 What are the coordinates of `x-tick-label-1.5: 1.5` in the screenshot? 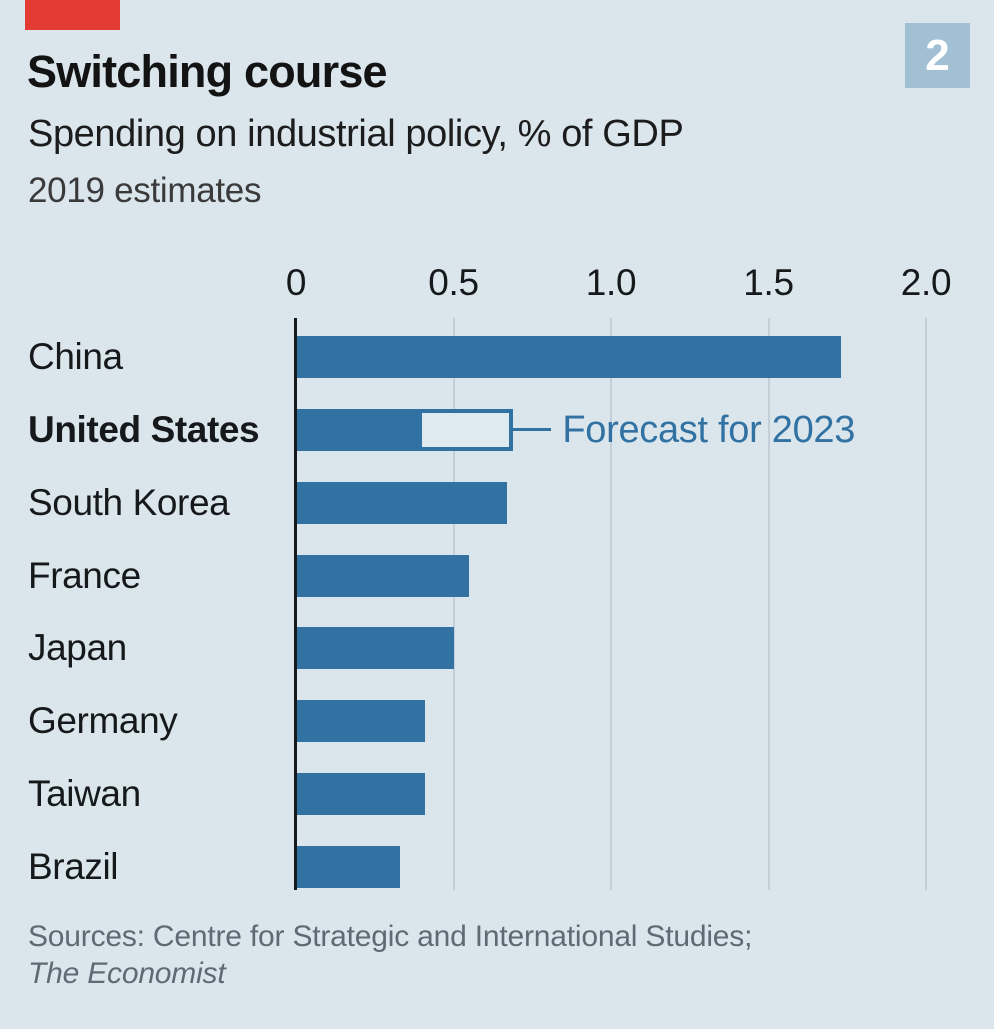 It's located at (768, 282).